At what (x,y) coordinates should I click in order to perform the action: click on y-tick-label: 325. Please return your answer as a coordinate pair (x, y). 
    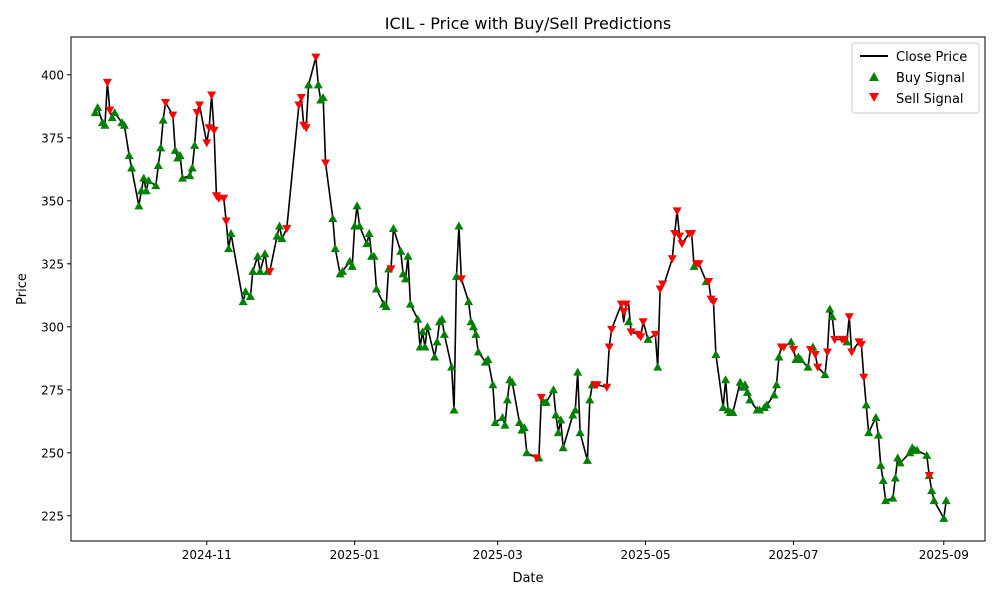
    Looking at the image, I should click on (52, 264).